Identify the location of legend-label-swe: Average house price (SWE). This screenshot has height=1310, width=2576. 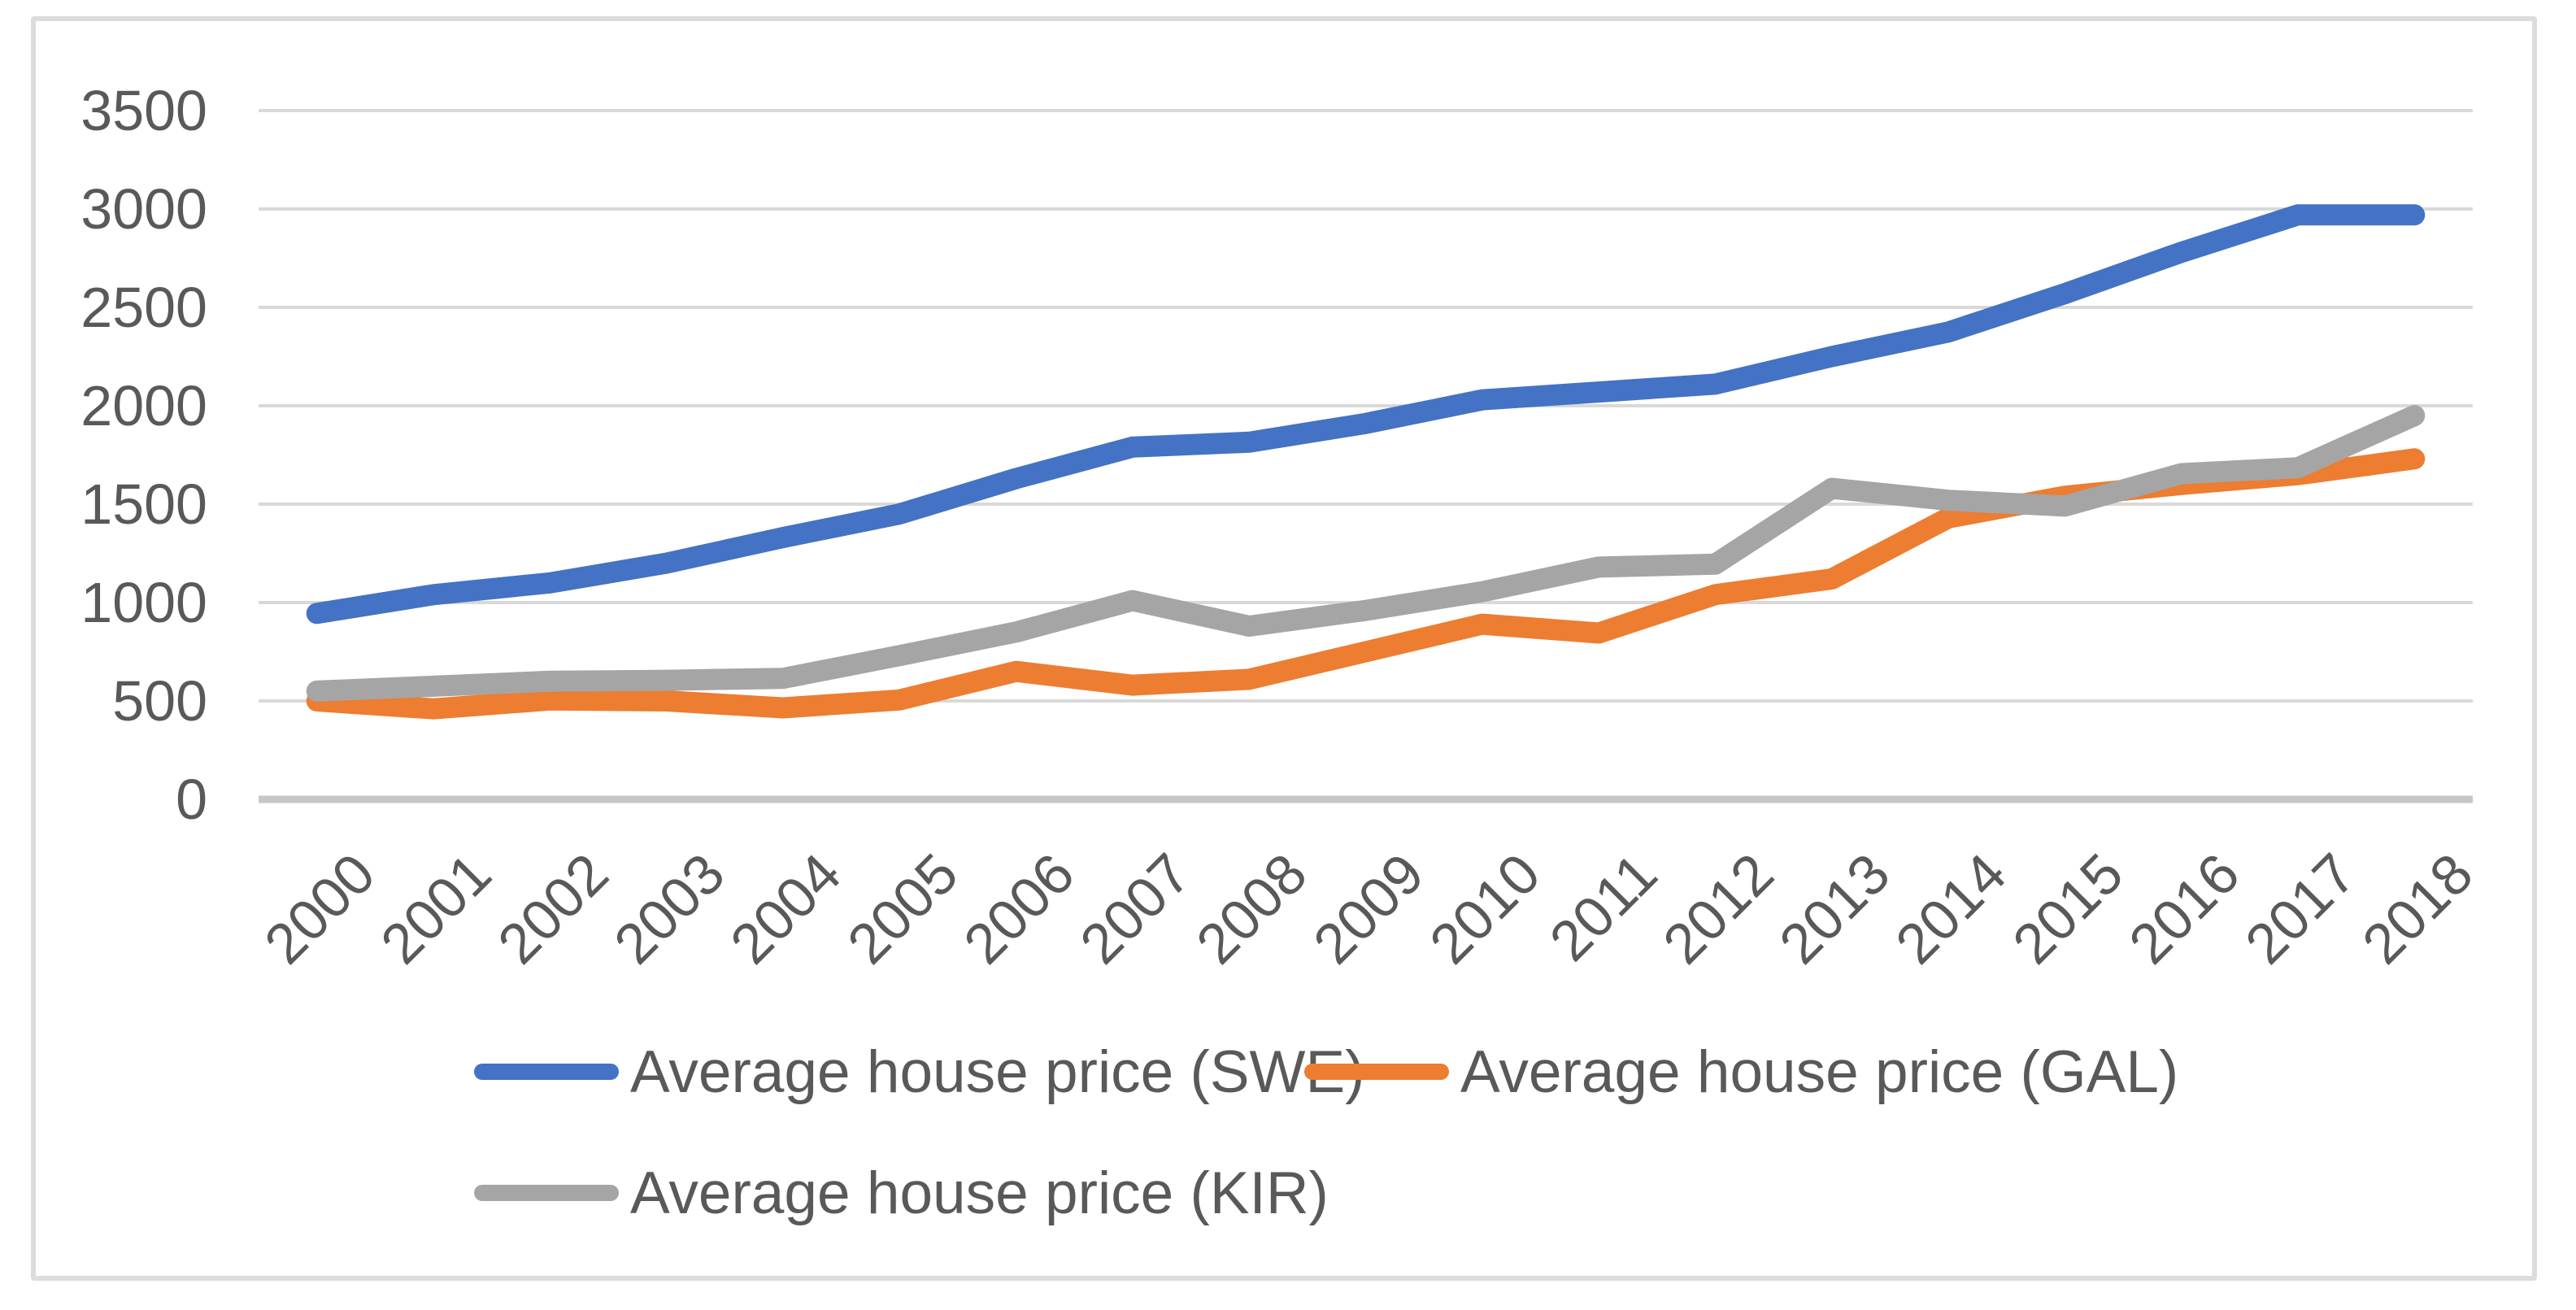
(998, 1071).